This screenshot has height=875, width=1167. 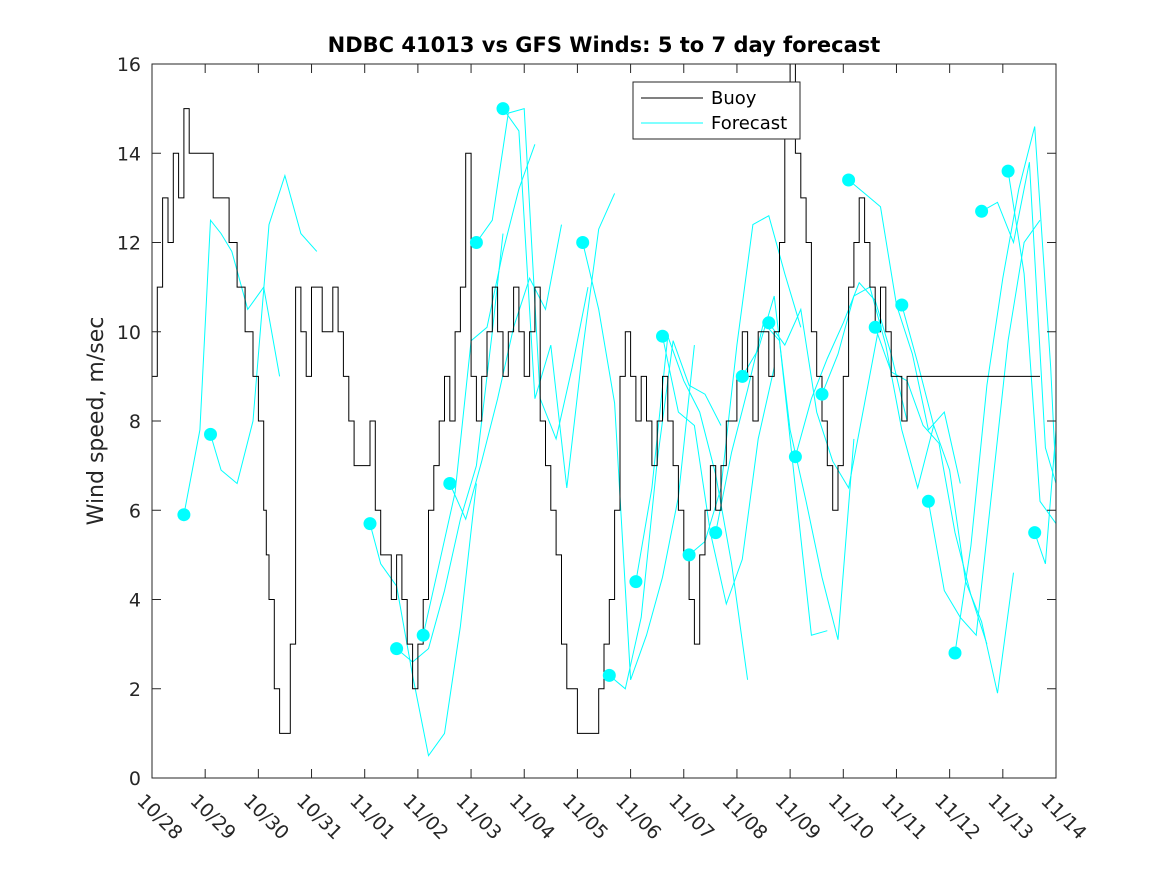 What do you see at coordinates (749, 123) in the screenshot?
I see `legend-forecast-label: Forecast` at bounding box center [749, 123].